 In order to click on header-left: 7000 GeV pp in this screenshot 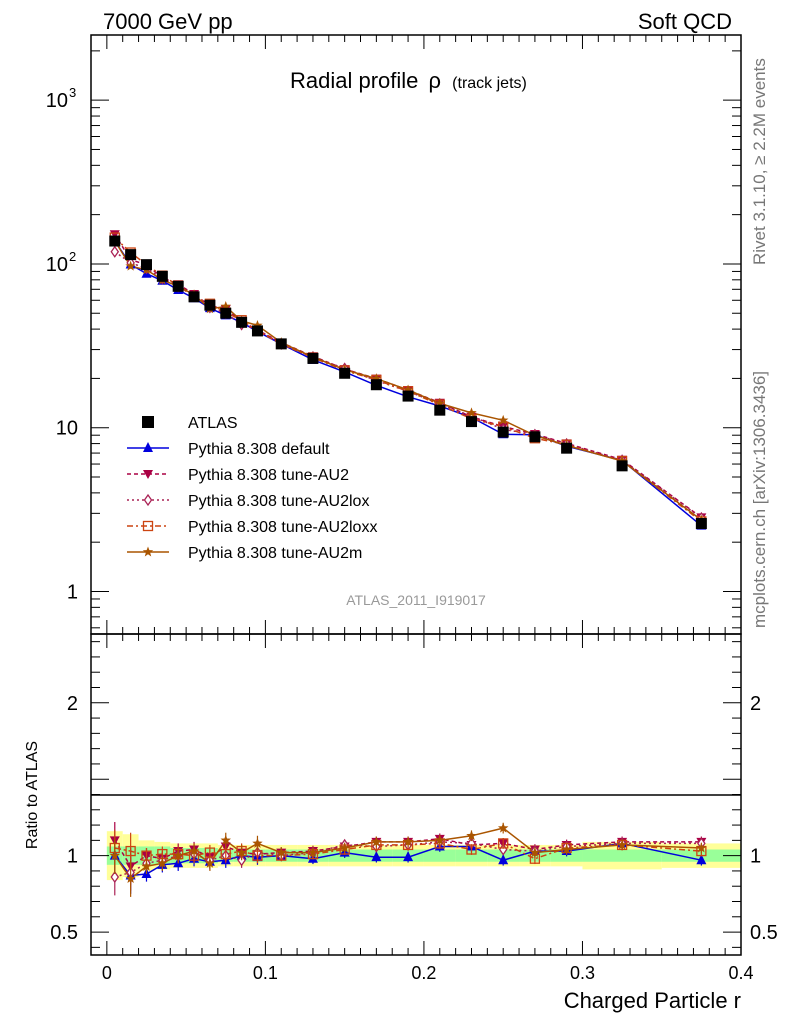, I will do `click(168, 21)`.